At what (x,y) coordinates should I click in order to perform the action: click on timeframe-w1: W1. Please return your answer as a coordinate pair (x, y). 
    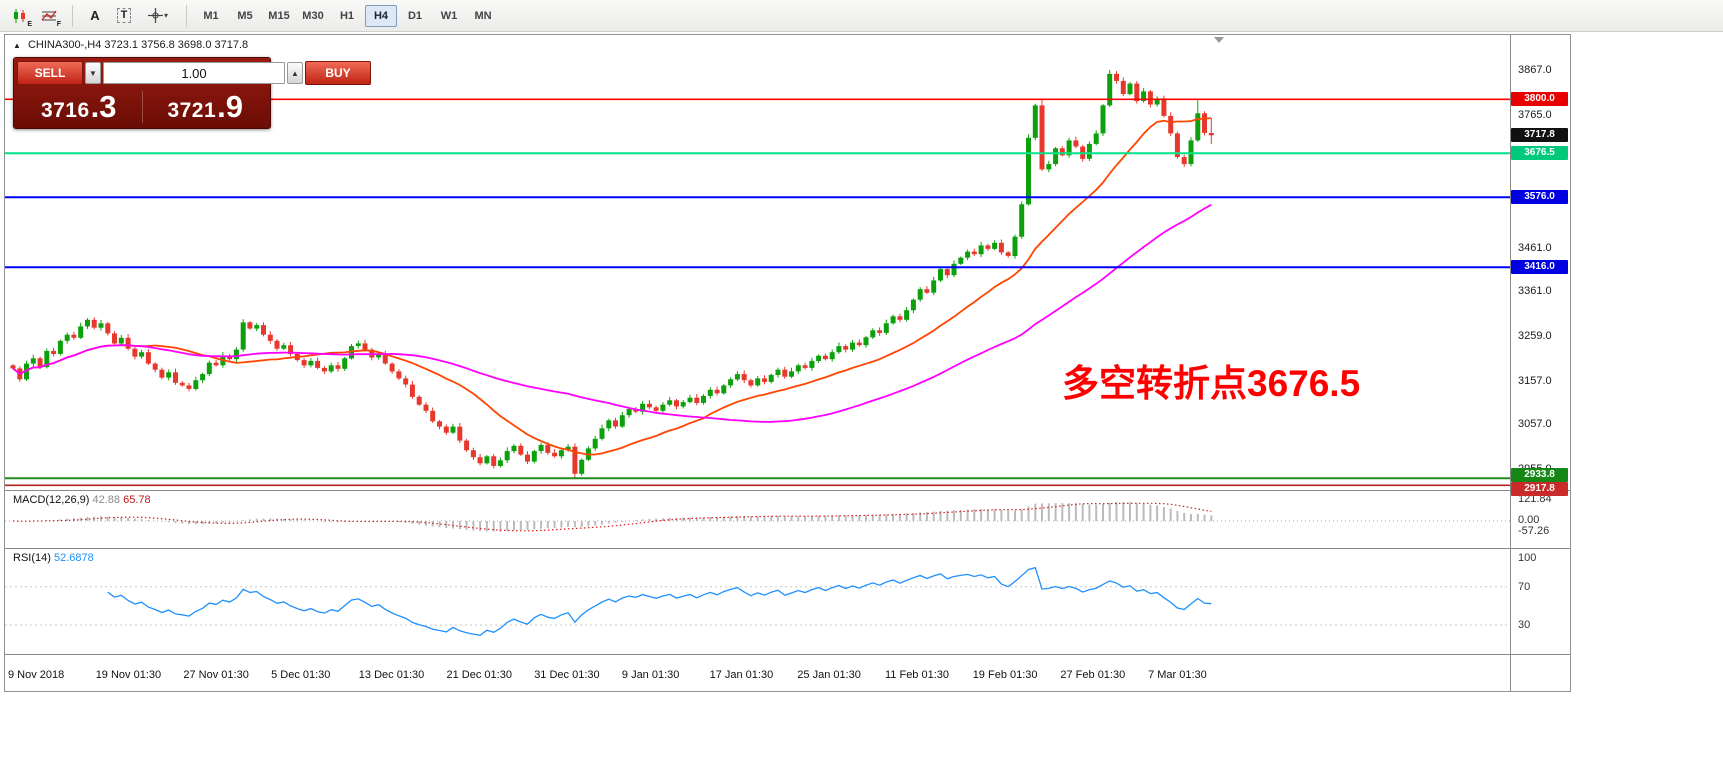
    Looking at the image, I should click on (449, 15).